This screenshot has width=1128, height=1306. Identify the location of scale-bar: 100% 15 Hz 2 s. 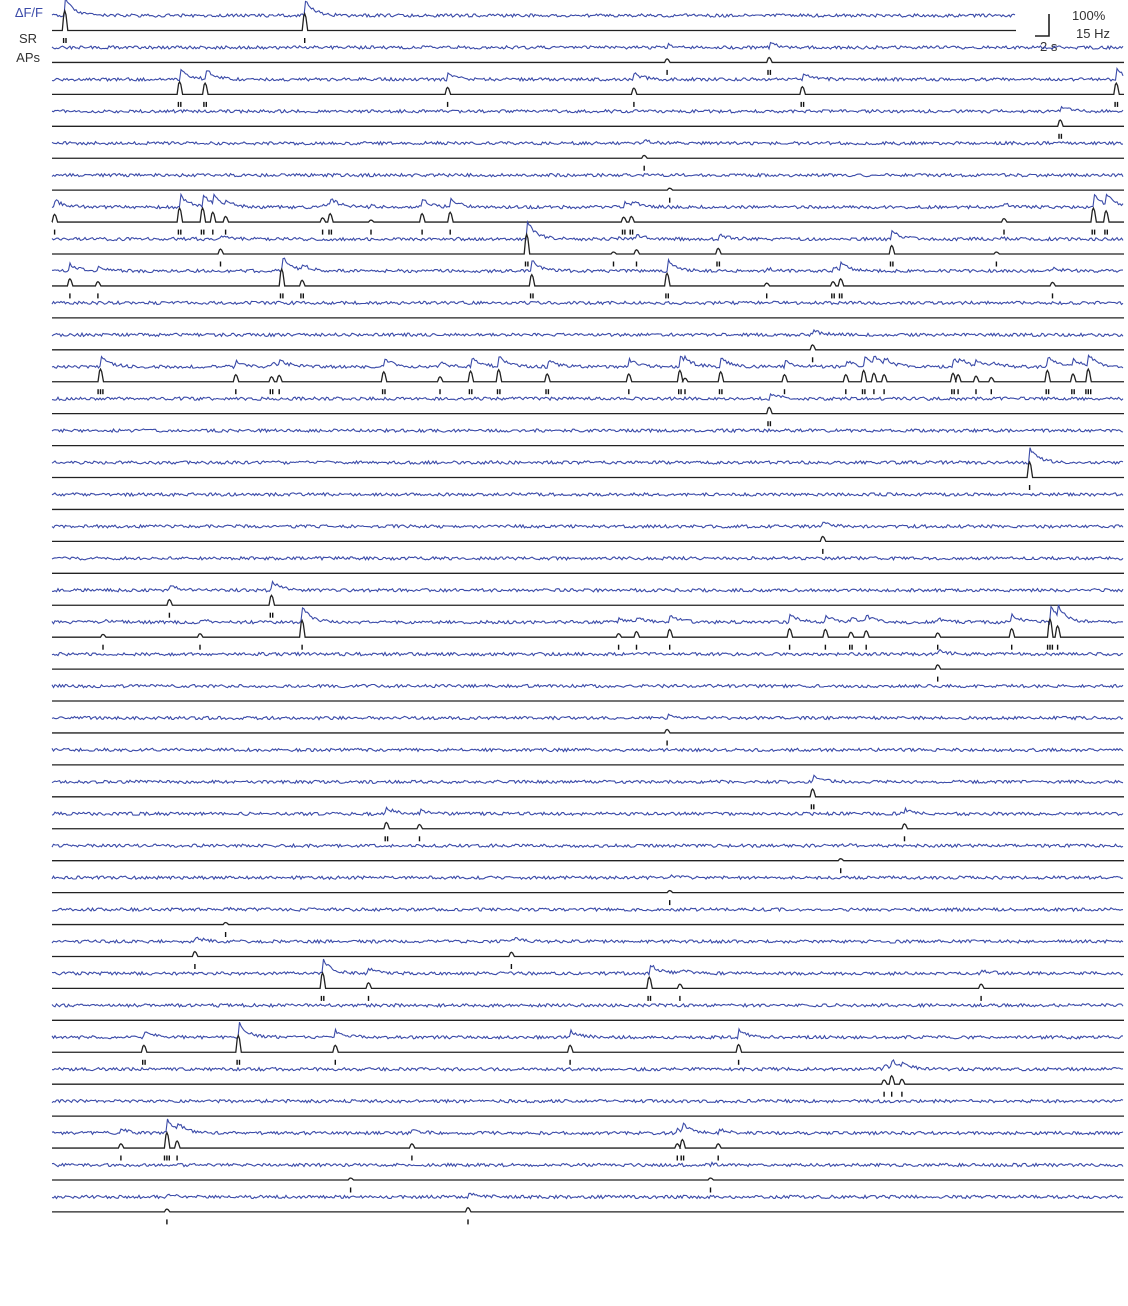
(1072, 31).